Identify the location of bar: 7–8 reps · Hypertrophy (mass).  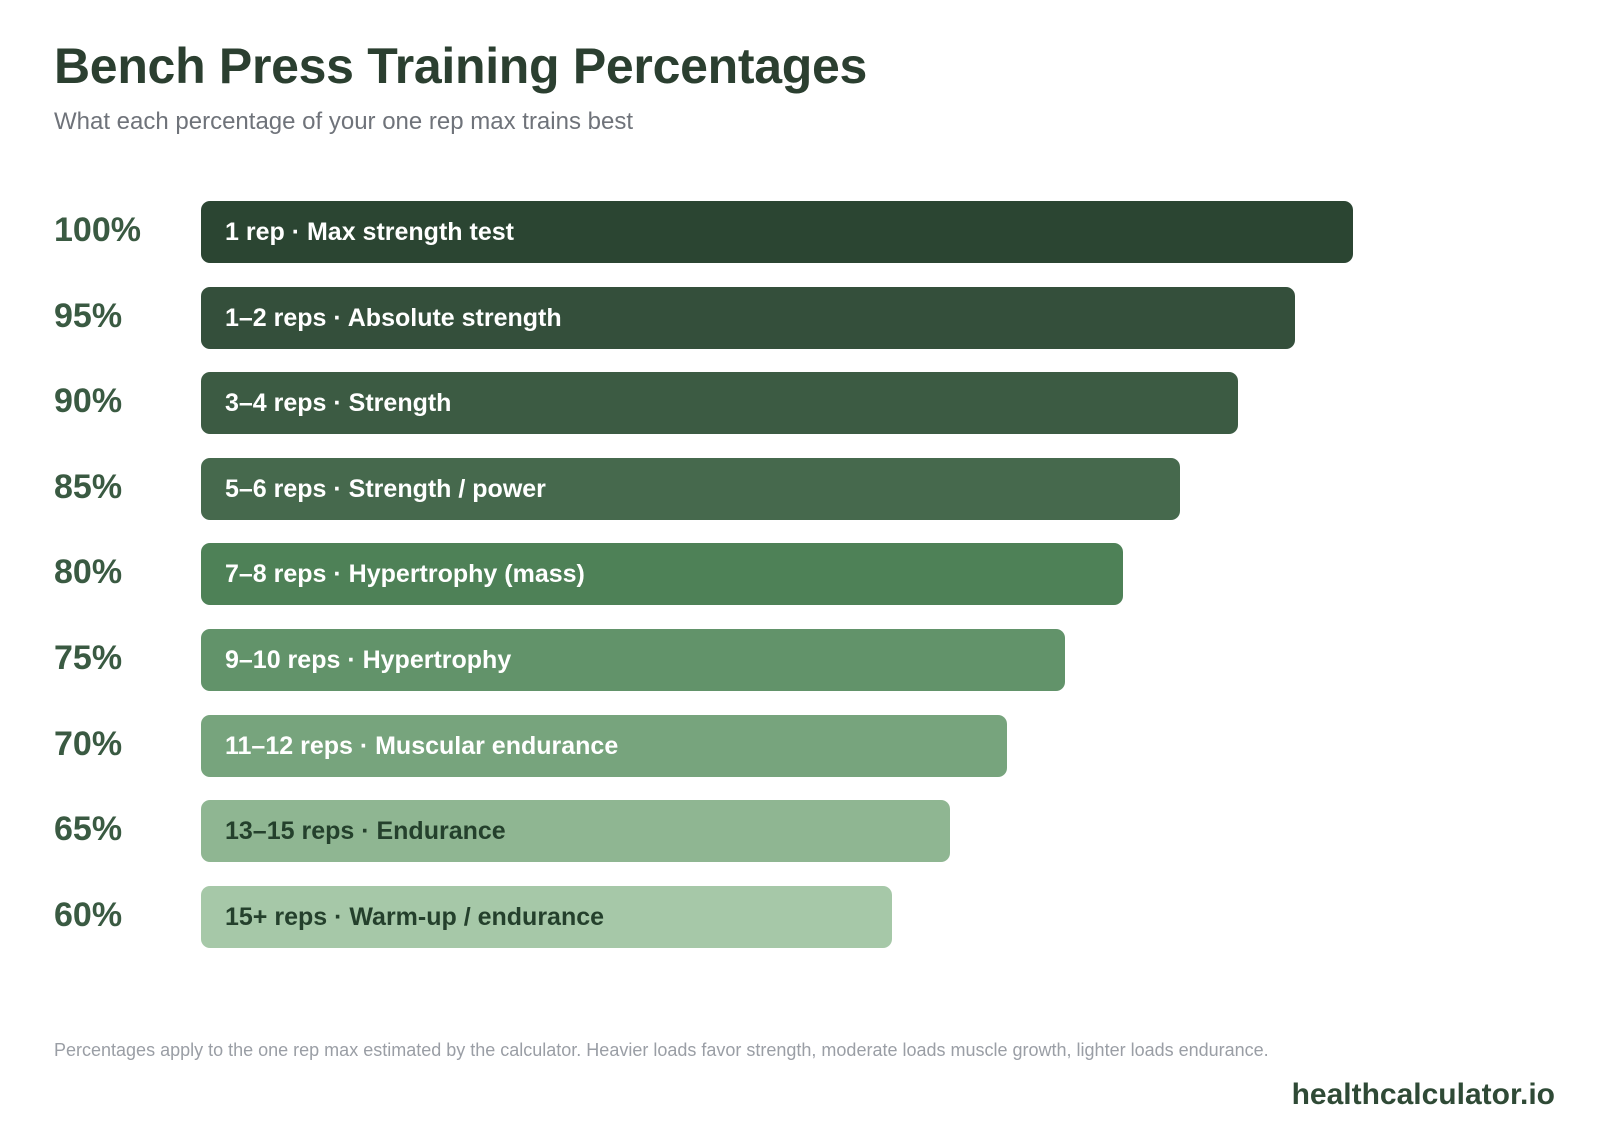
(662, 574).